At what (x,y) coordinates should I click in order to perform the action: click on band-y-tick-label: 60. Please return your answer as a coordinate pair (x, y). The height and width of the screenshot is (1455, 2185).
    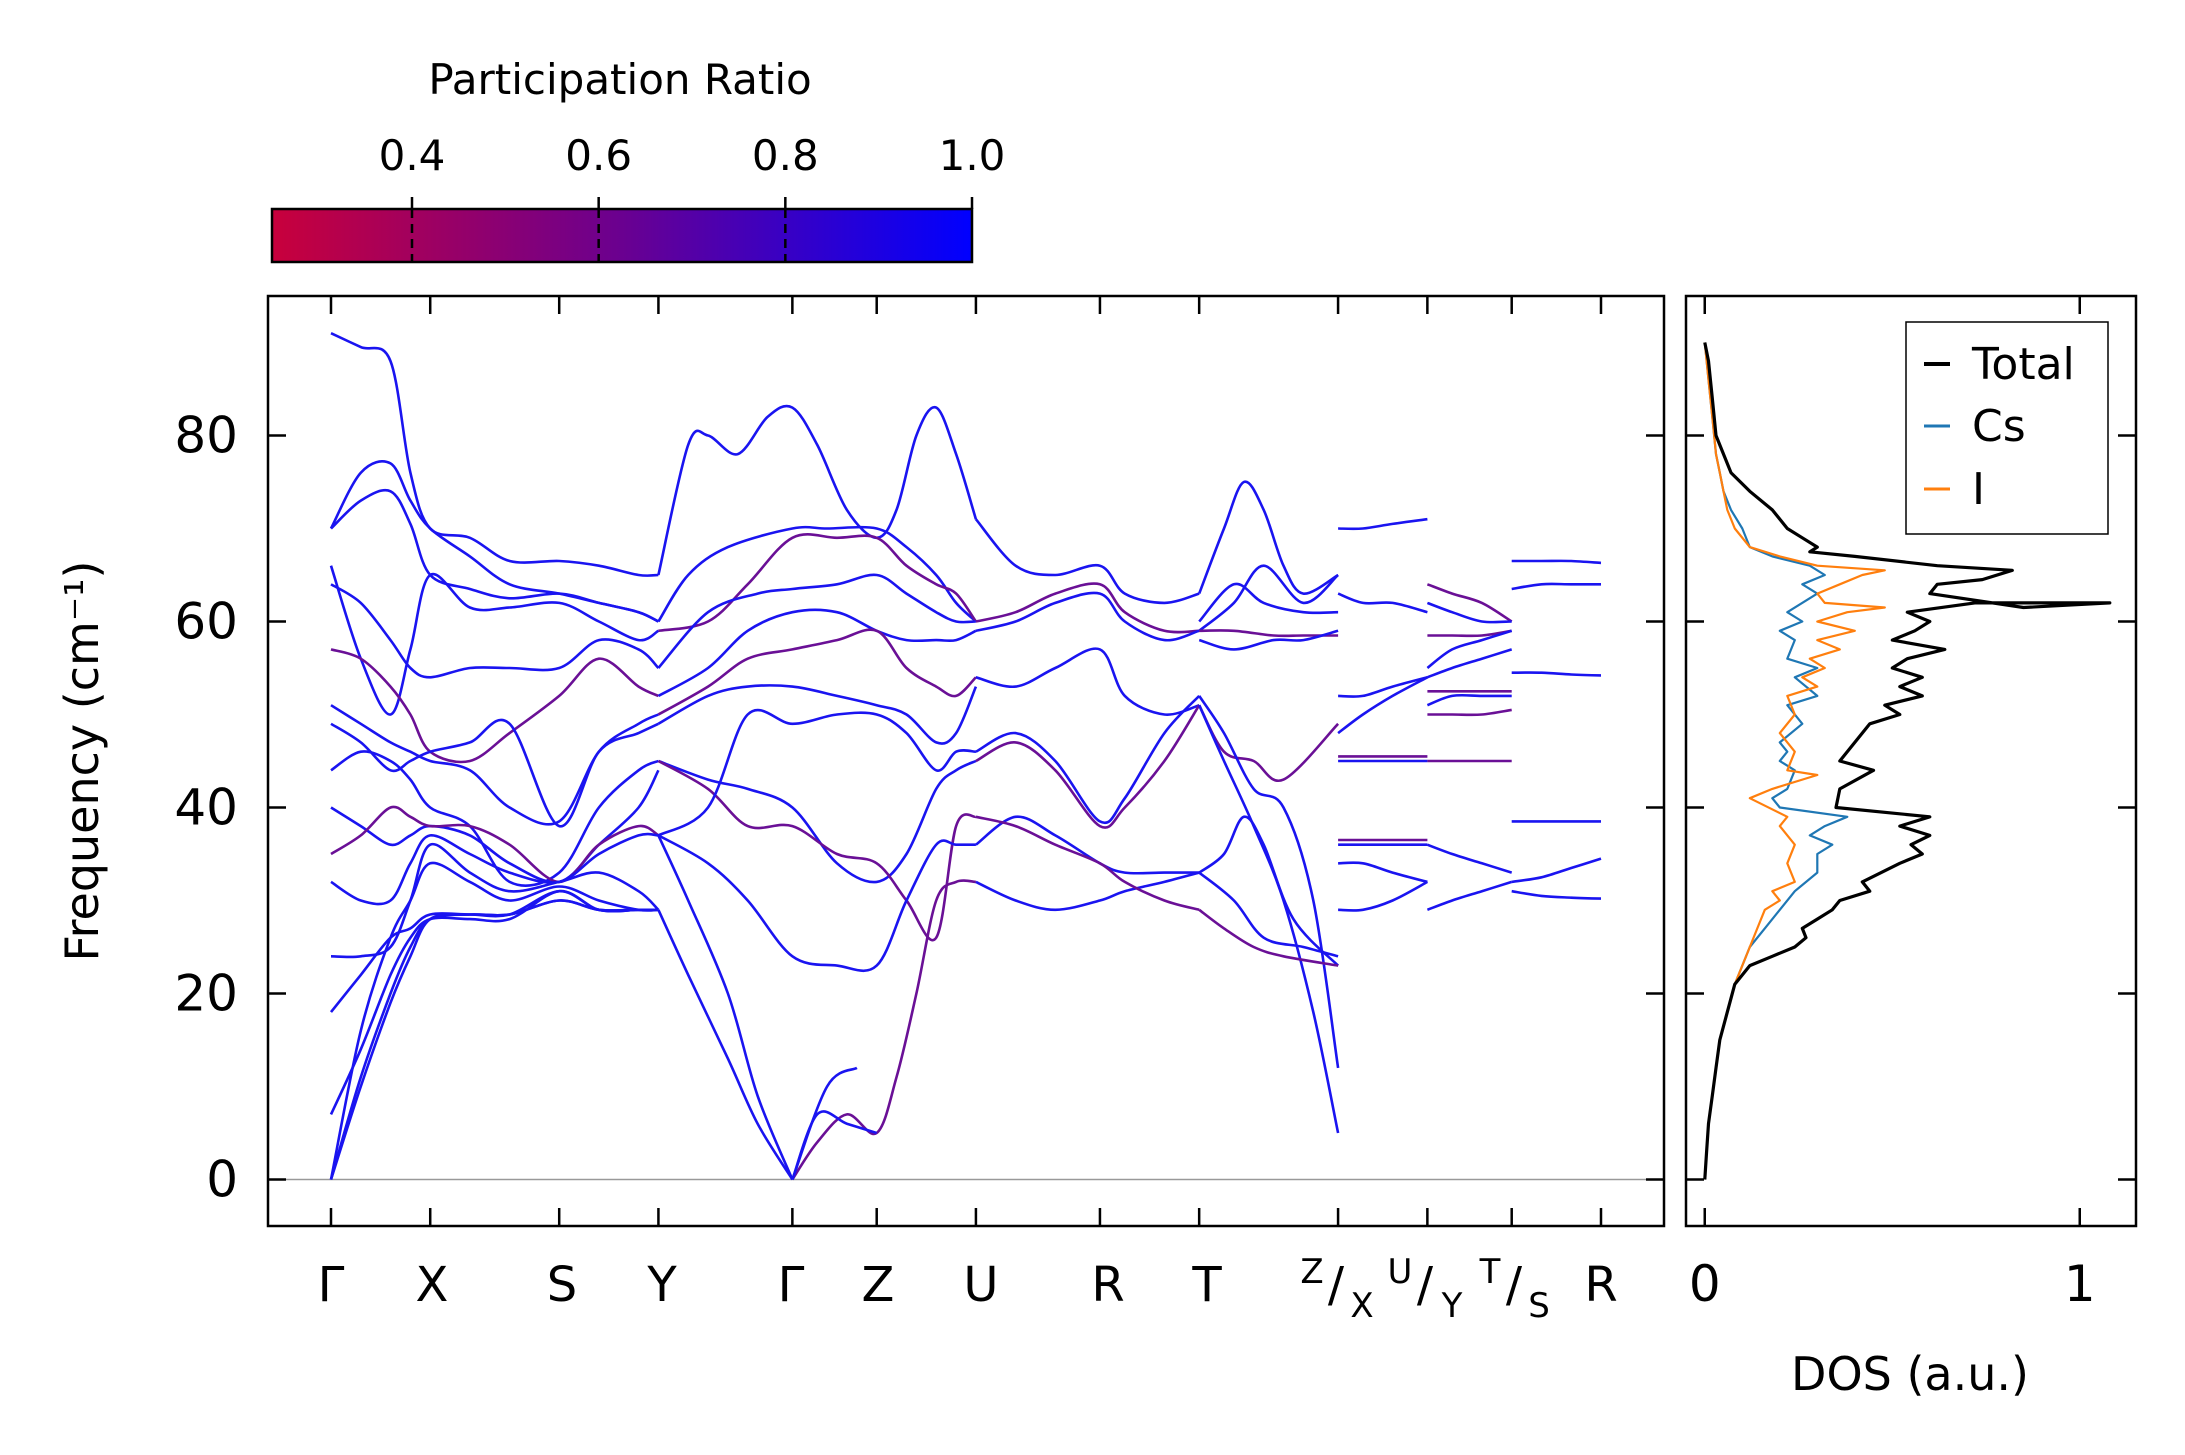
    Looking at the image, I should click on (206, 622).